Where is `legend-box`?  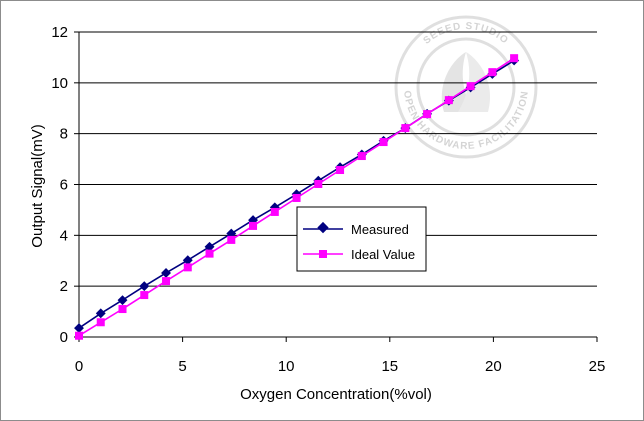 legend-box is located at coordinates (361, 239).